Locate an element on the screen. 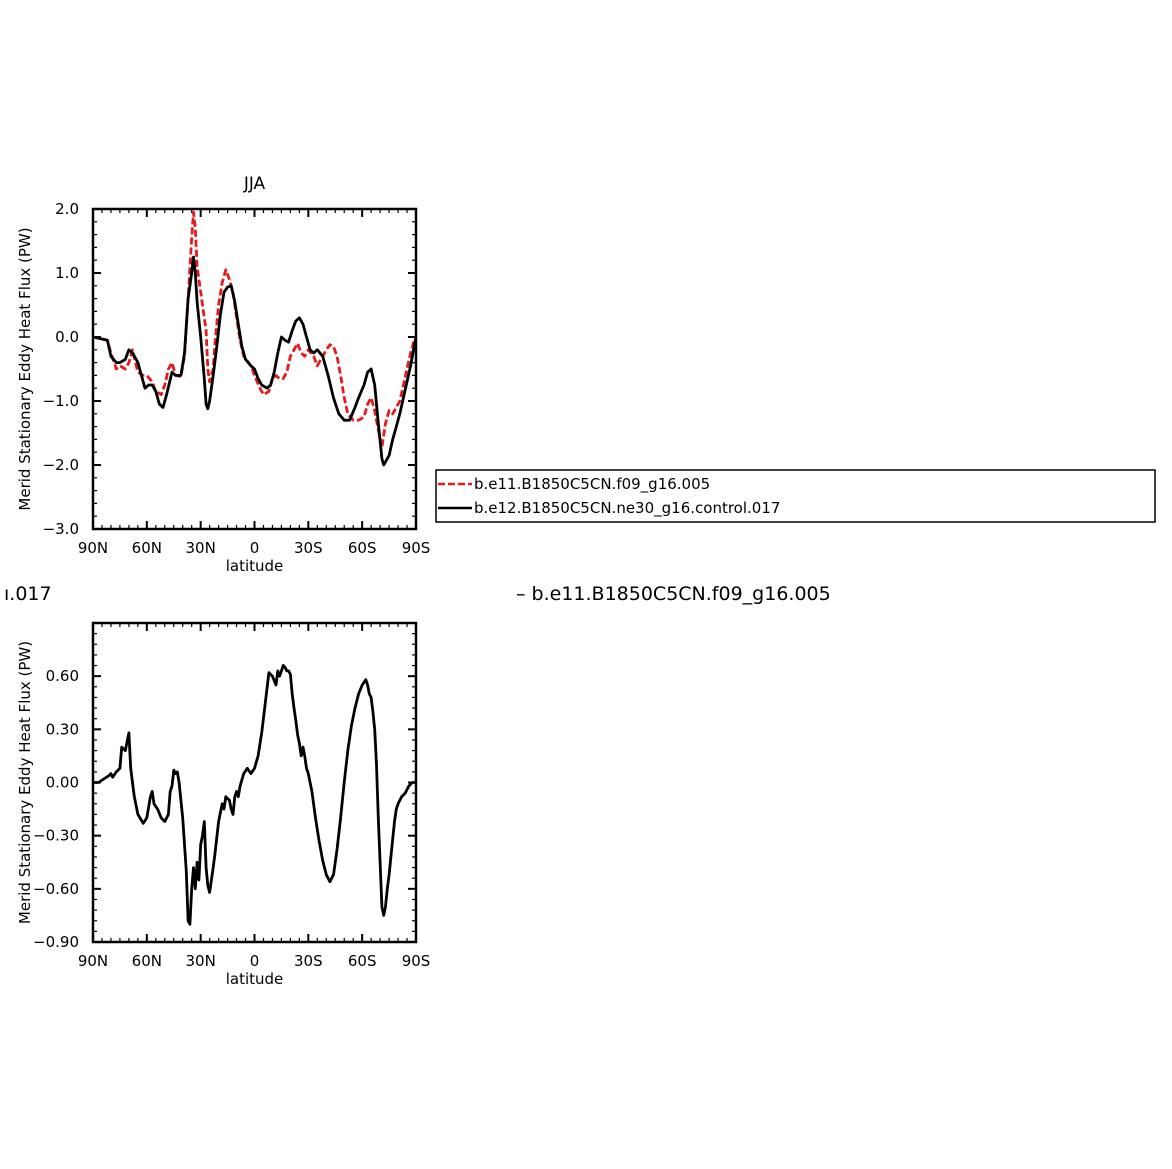 The width and height of the screenshot is (1172, 1169). chart2-y-axis-label: Merid Stationary Eddy Heat Flux (PW) is located at coordinates (25, 782).